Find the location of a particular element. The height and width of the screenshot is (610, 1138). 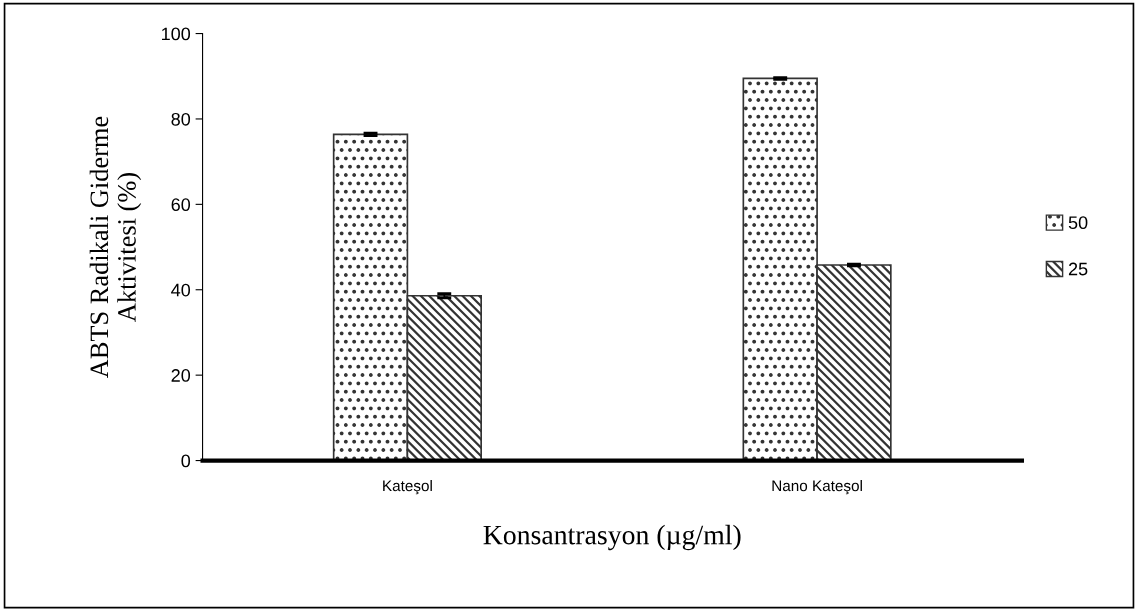

y-tick-label: 100 is located at coordinates (176, 34).